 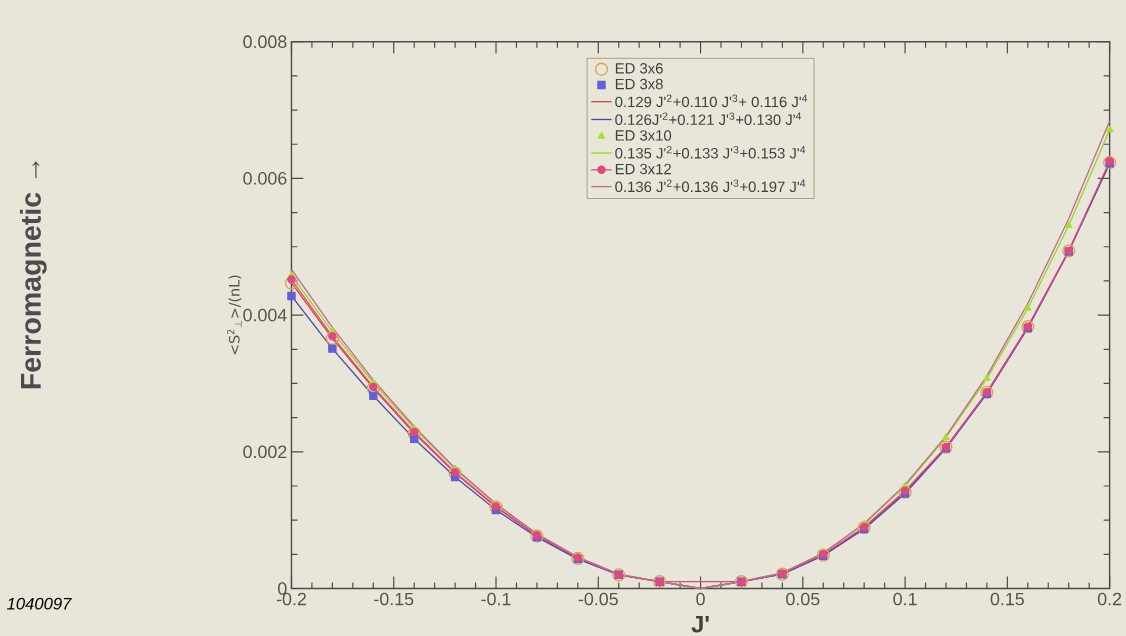 What do you see at coordinates (234, 315) in the screenshot?
I see `y-axis-title: <S$^{2}$$_{⊥}$>/(nL)` at bounding box center [234, 315].